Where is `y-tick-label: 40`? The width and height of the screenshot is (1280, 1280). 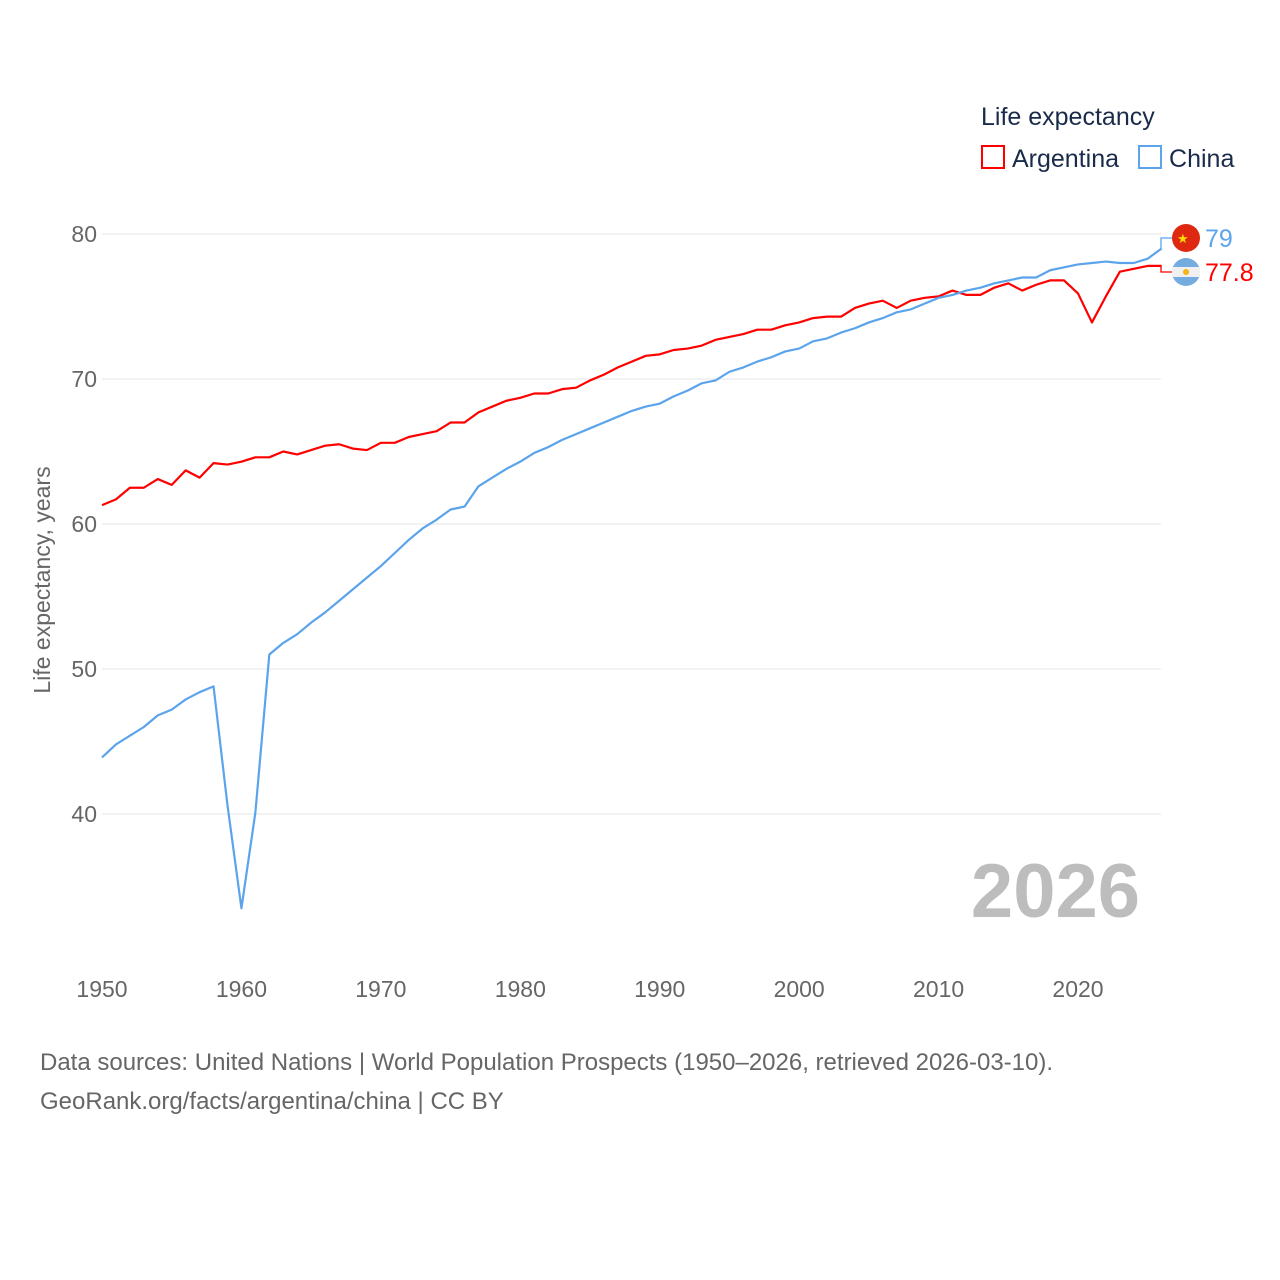
y-tick-label: 40 is located at coordinates (84, 814).